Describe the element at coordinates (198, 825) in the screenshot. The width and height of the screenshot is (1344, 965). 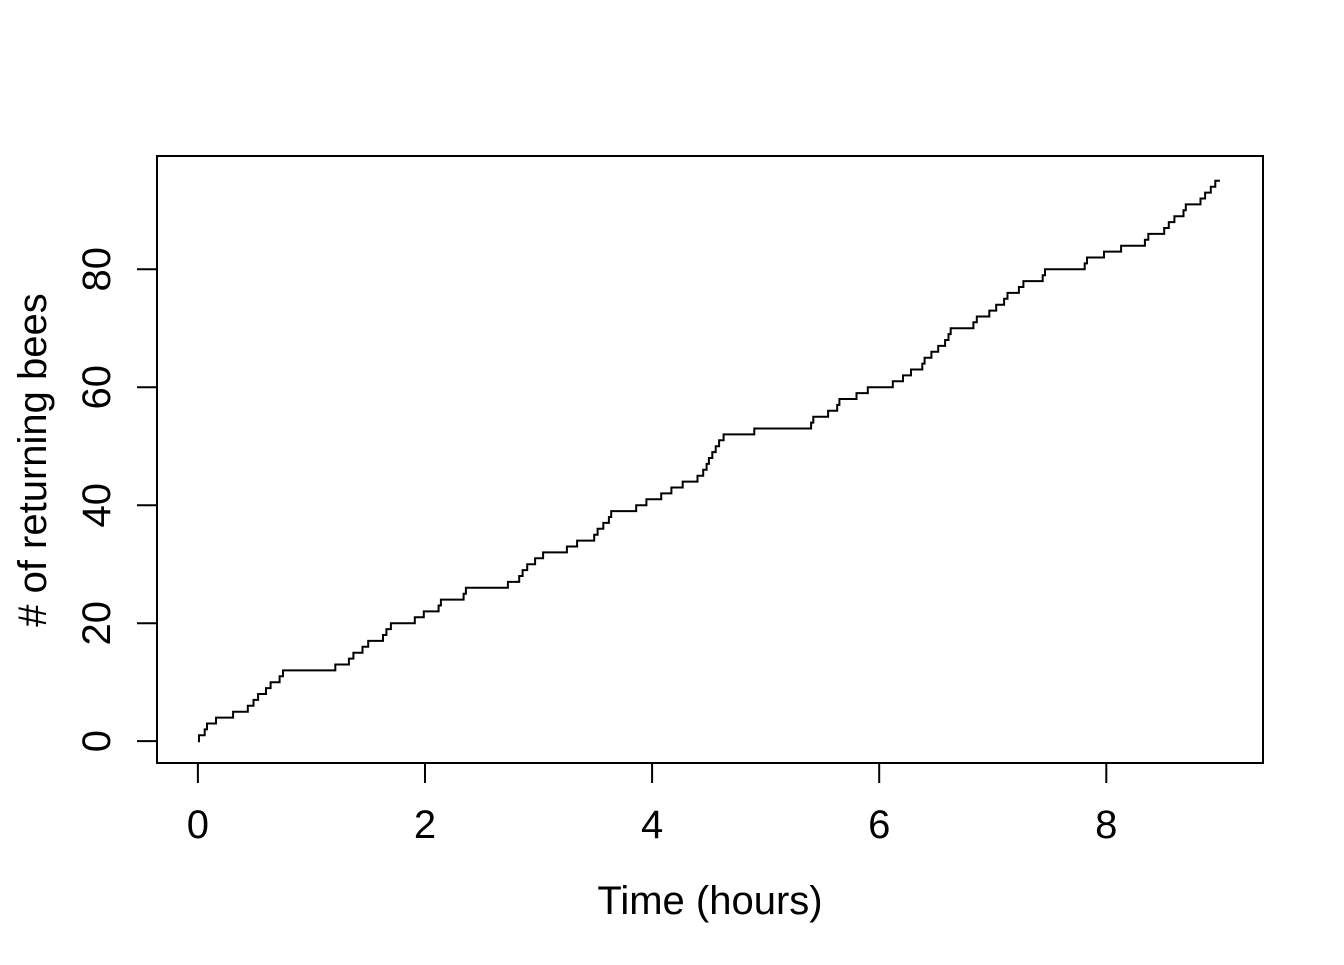
I see `x-tick-label: 0` at that location.